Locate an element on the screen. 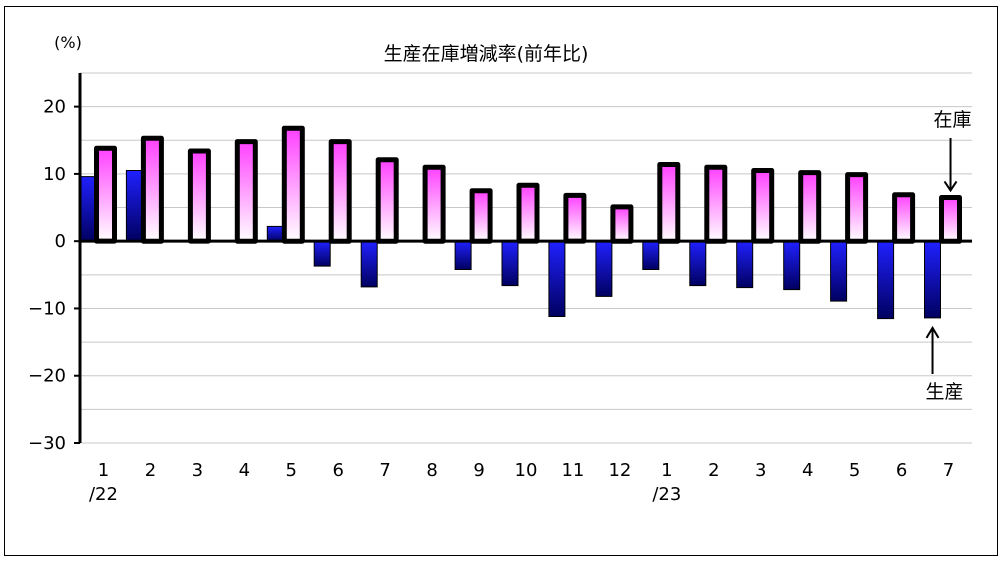  y-tick-label: 0 is located at coordinates (60, 241).